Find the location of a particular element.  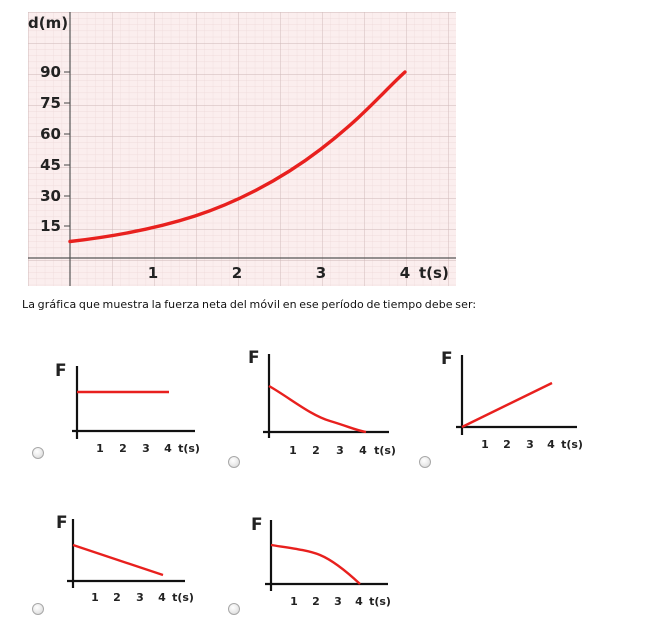

option-e-graph: F 1 2 3 4 t(s) is located at coordinates (321, 561).